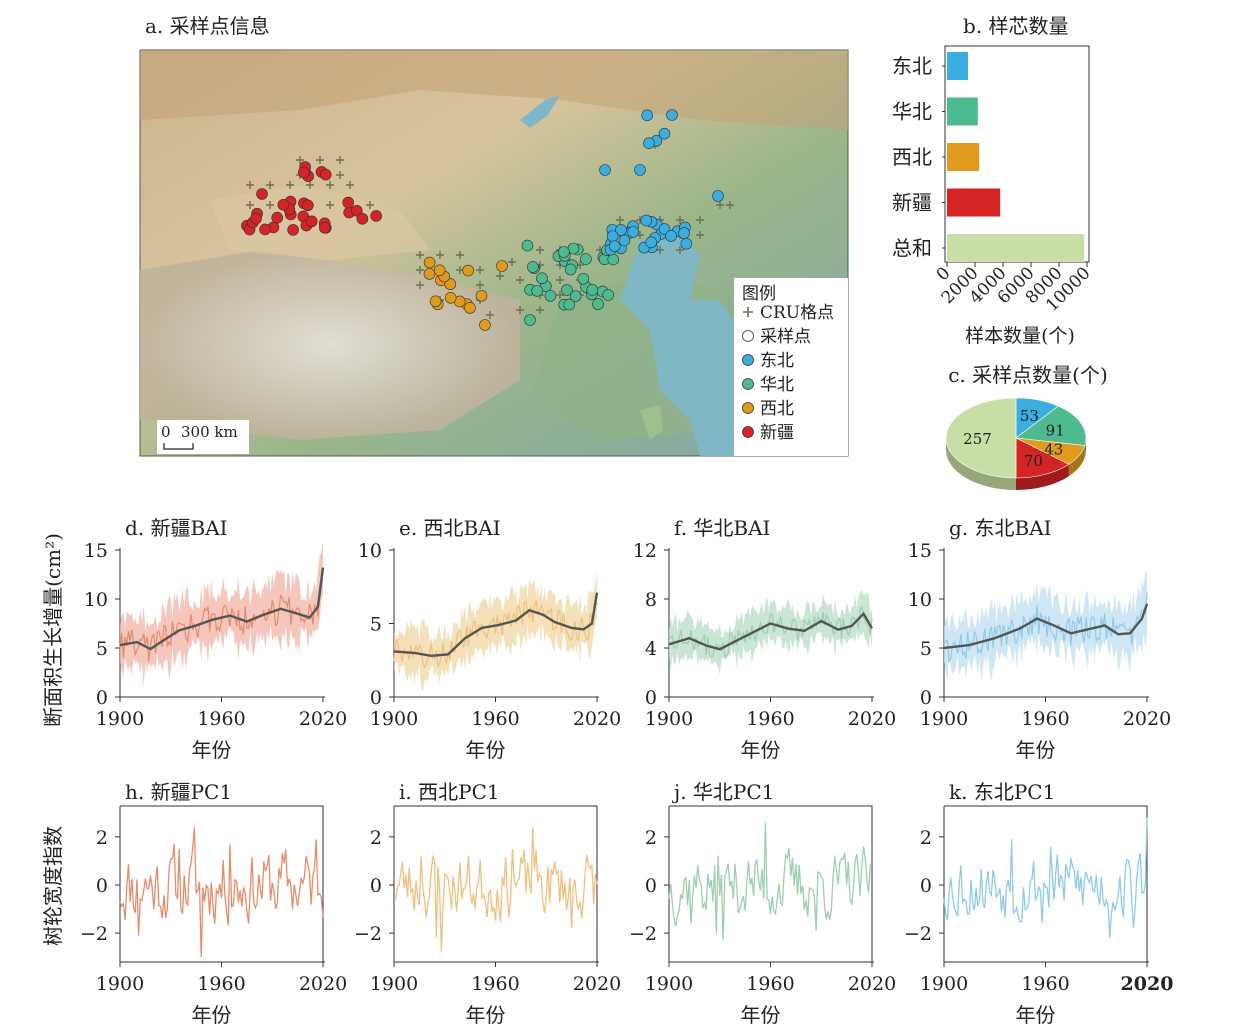 Image resolution: width=1238 pixels, height=1032 pixels. I want to click on map-legend-box, so click(791, 367).